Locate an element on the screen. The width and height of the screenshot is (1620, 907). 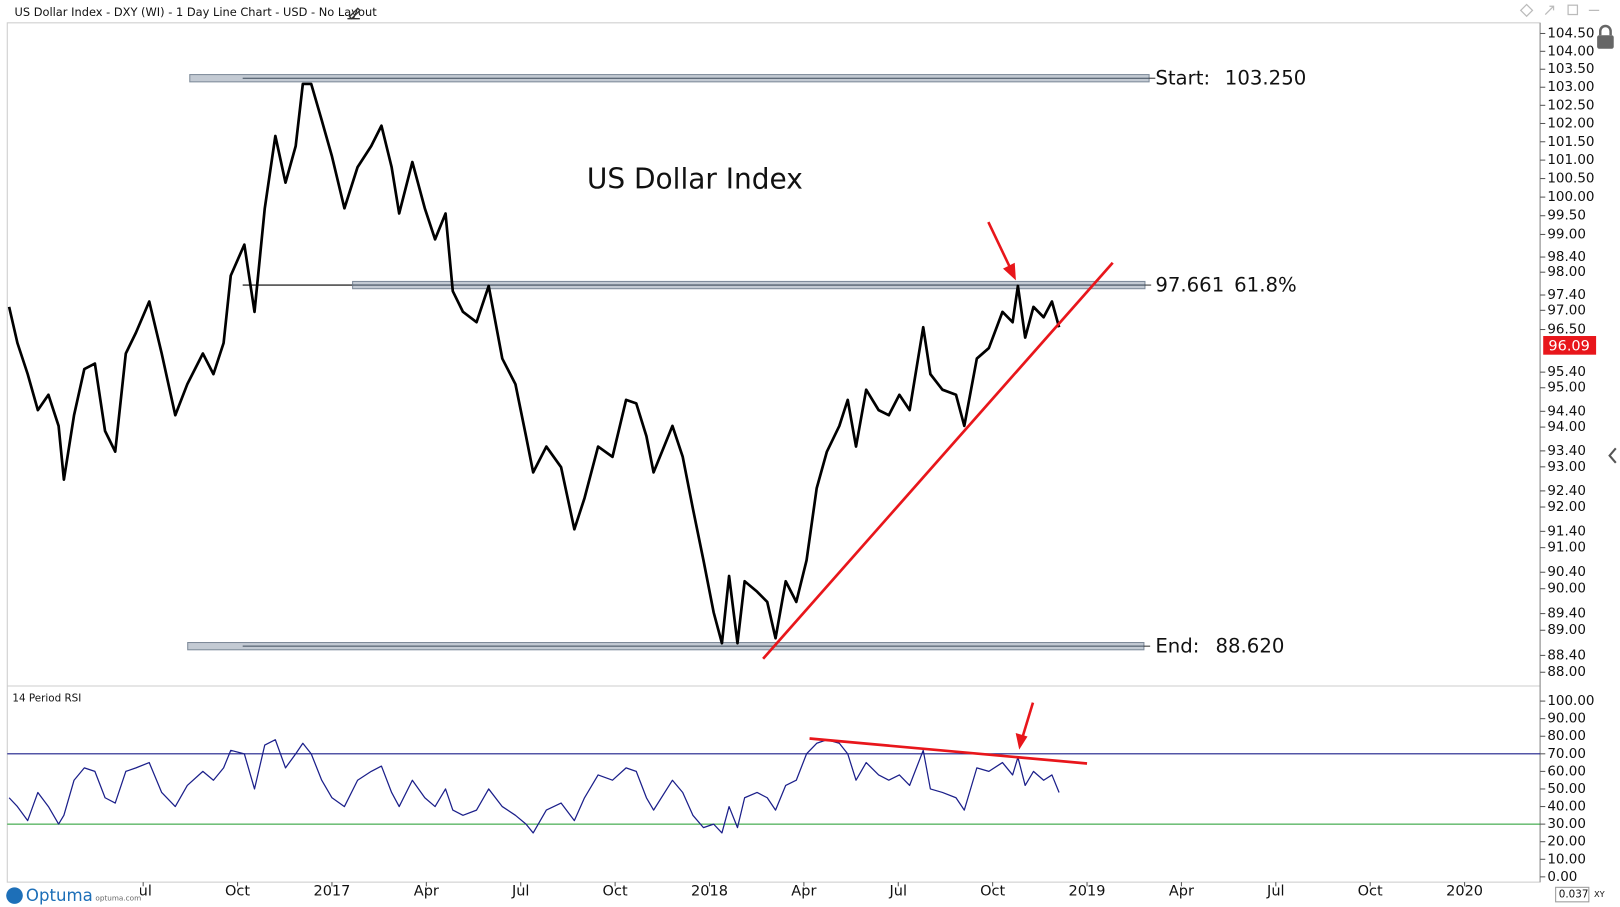
y-tick-label: 92.40 is located at coordinates (1566, 491).